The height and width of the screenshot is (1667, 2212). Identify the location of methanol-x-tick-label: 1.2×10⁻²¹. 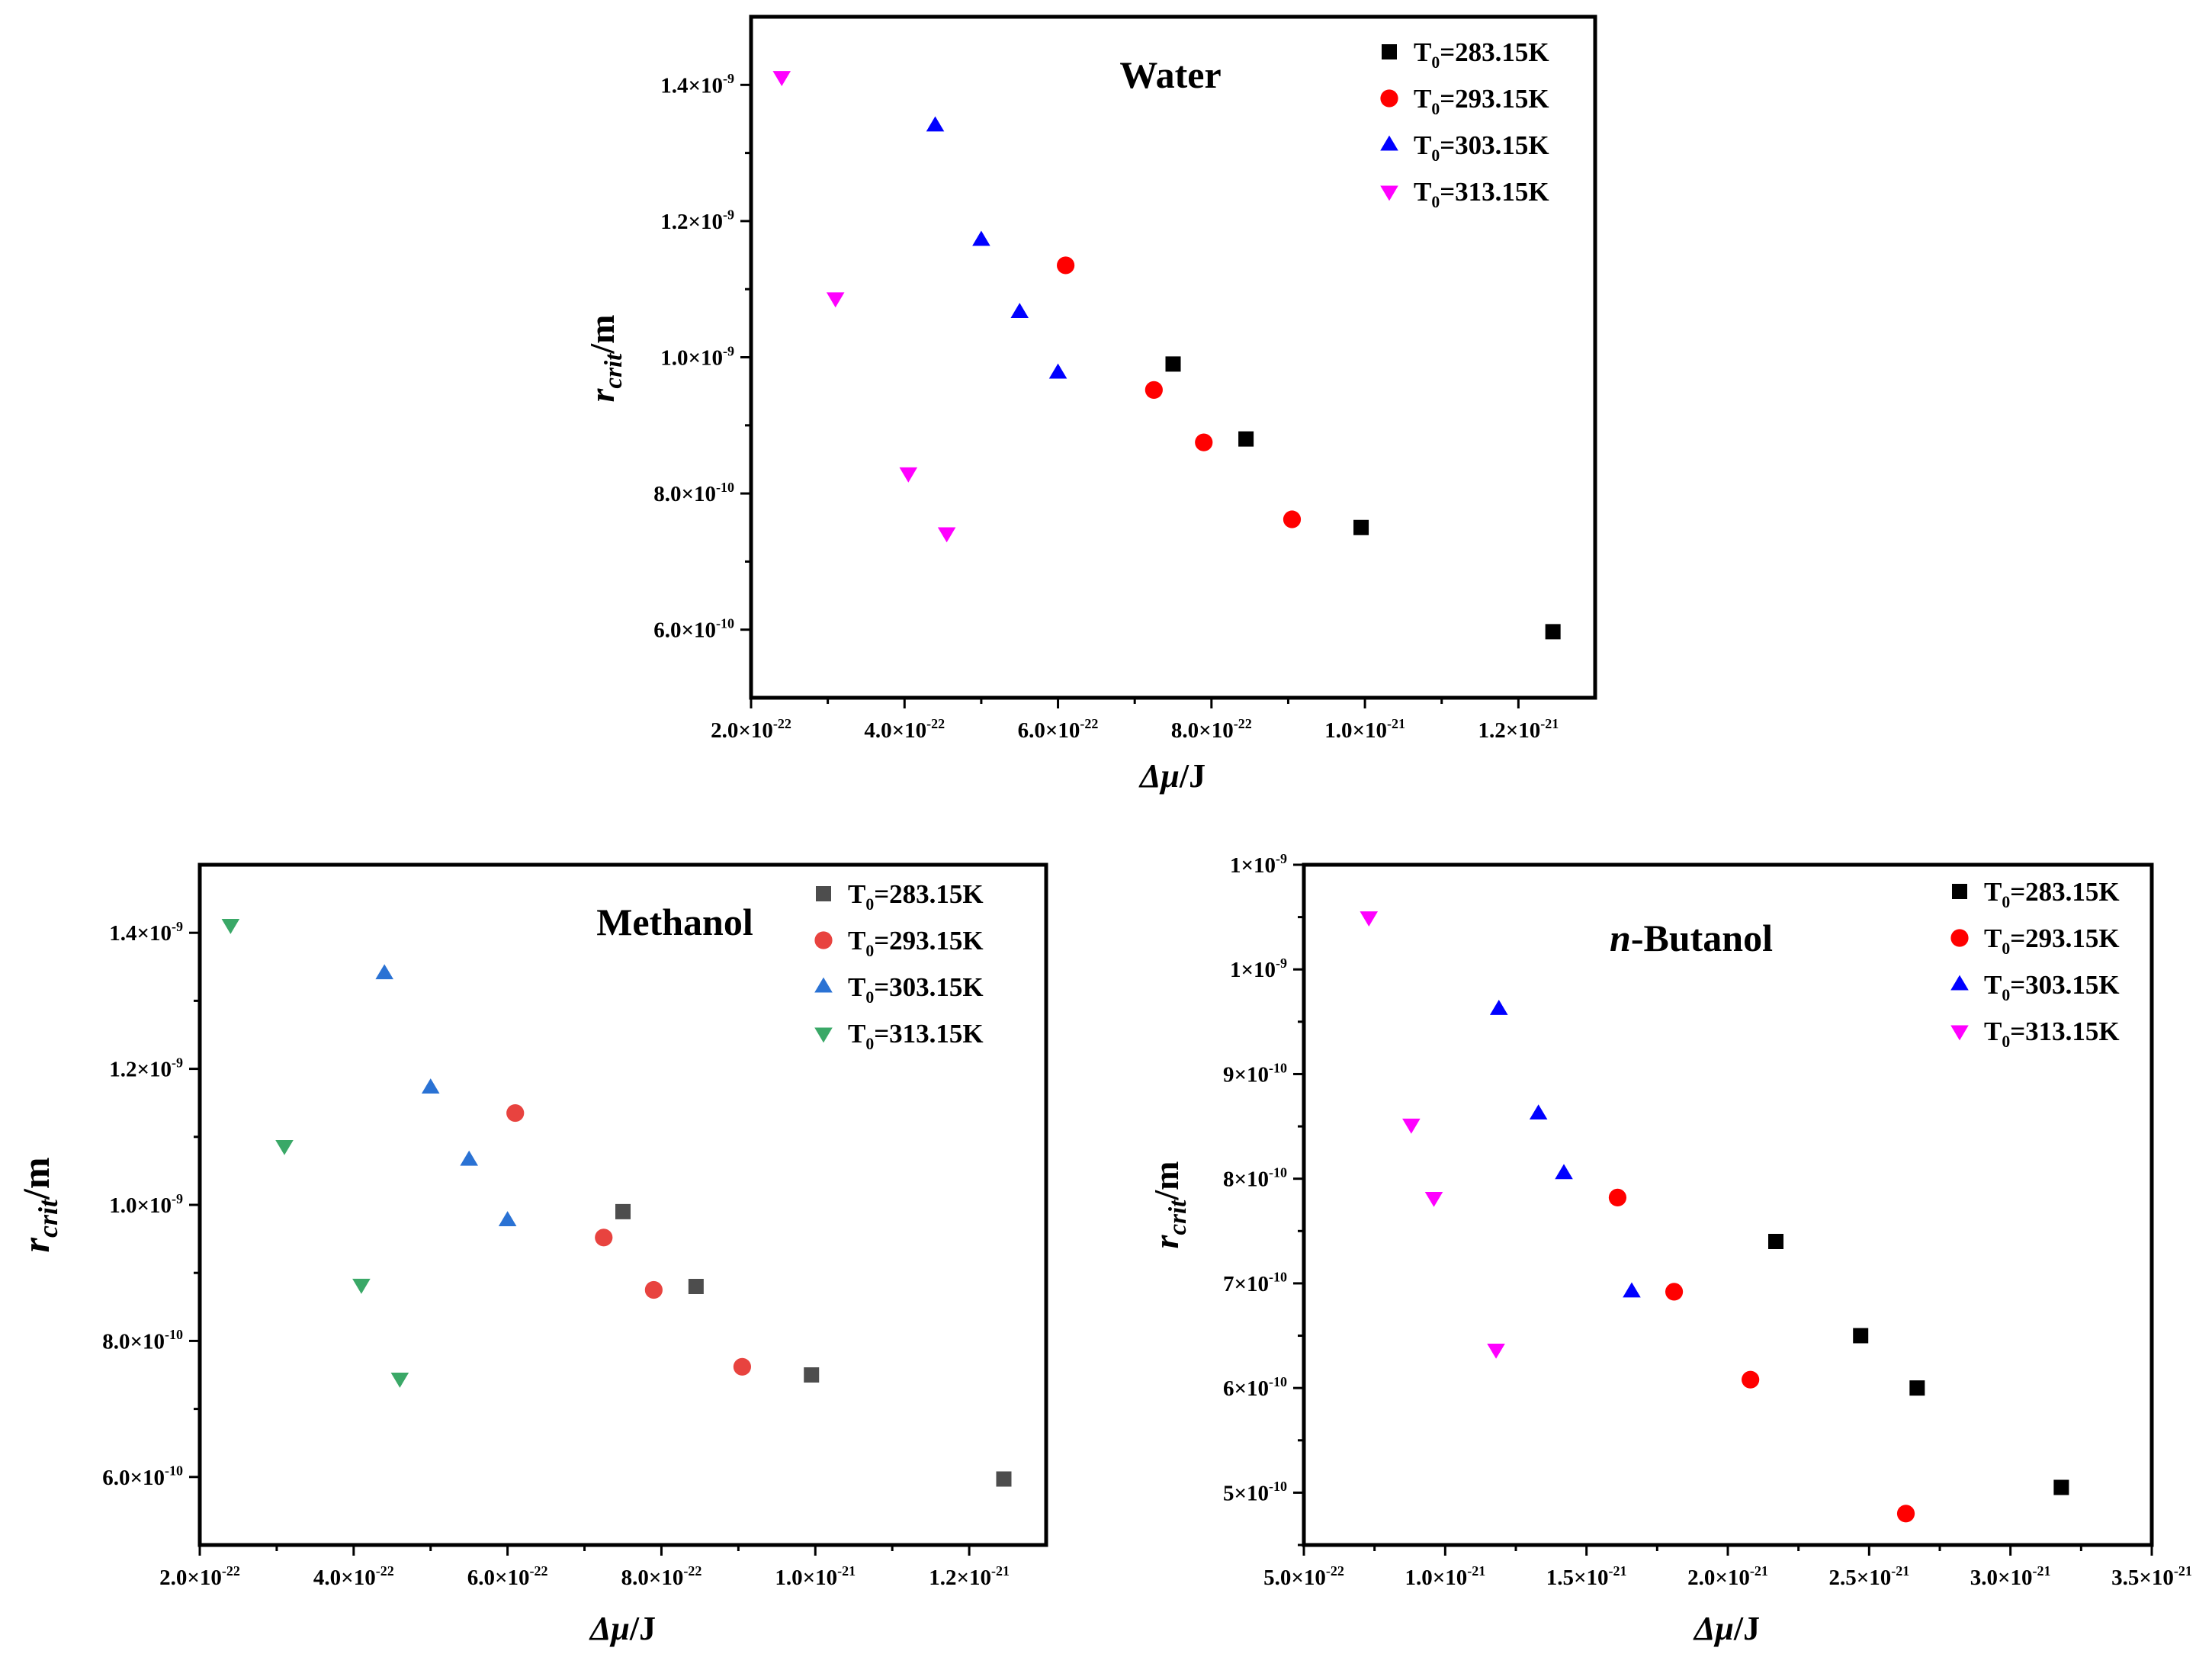
(970, 1577).